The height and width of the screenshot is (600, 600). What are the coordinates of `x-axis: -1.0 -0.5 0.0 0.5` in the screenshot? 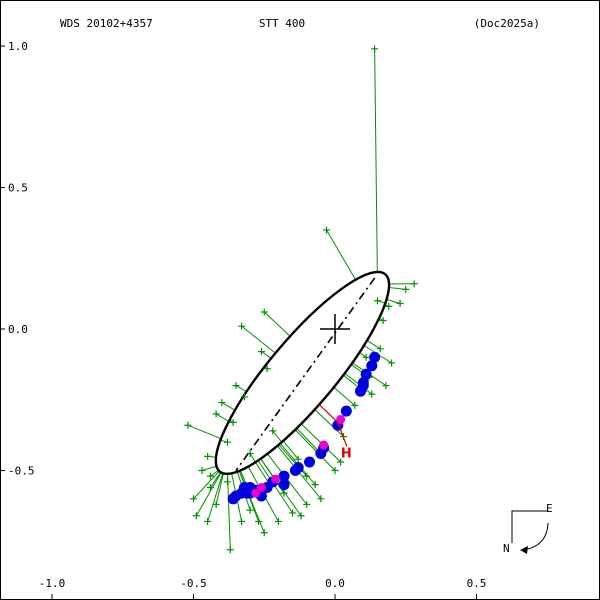 It's located at (263, 588).